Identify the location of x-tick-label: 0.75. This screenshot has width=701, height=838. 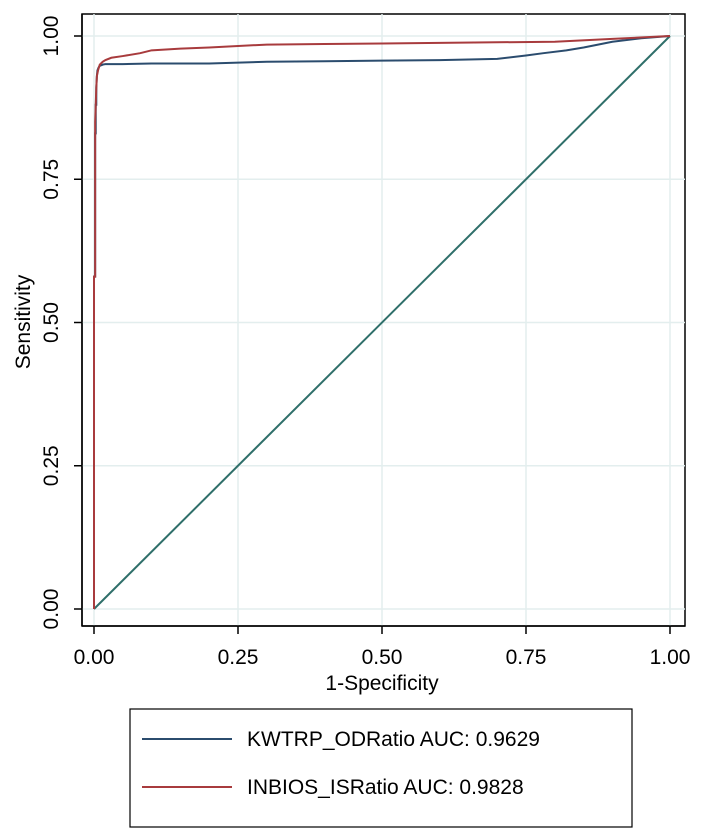
(526, 657).